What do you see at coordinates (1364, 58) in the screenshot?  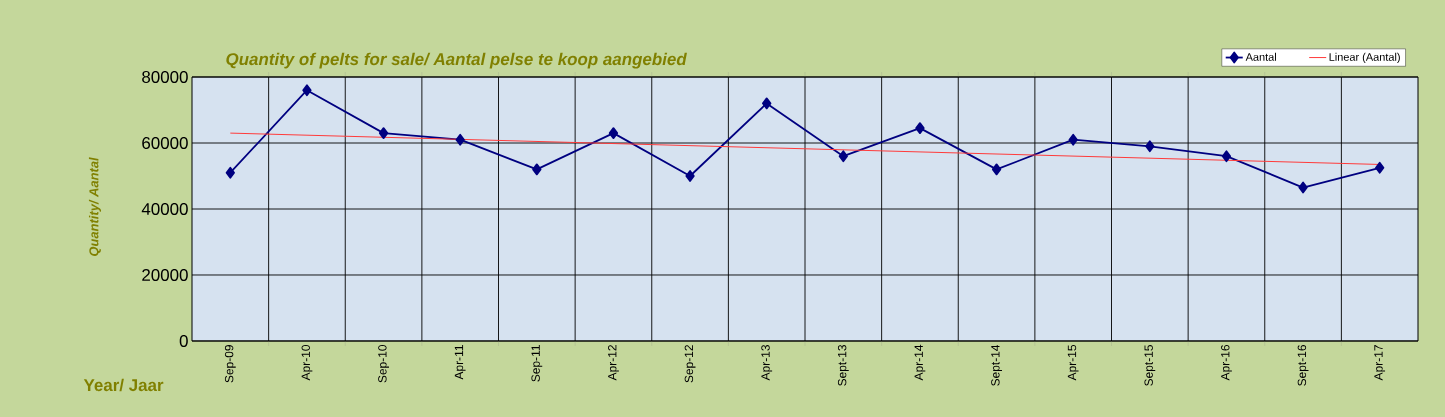 I see `legend-label: Linear (Aantal)` at bounding box center [1364, 58].